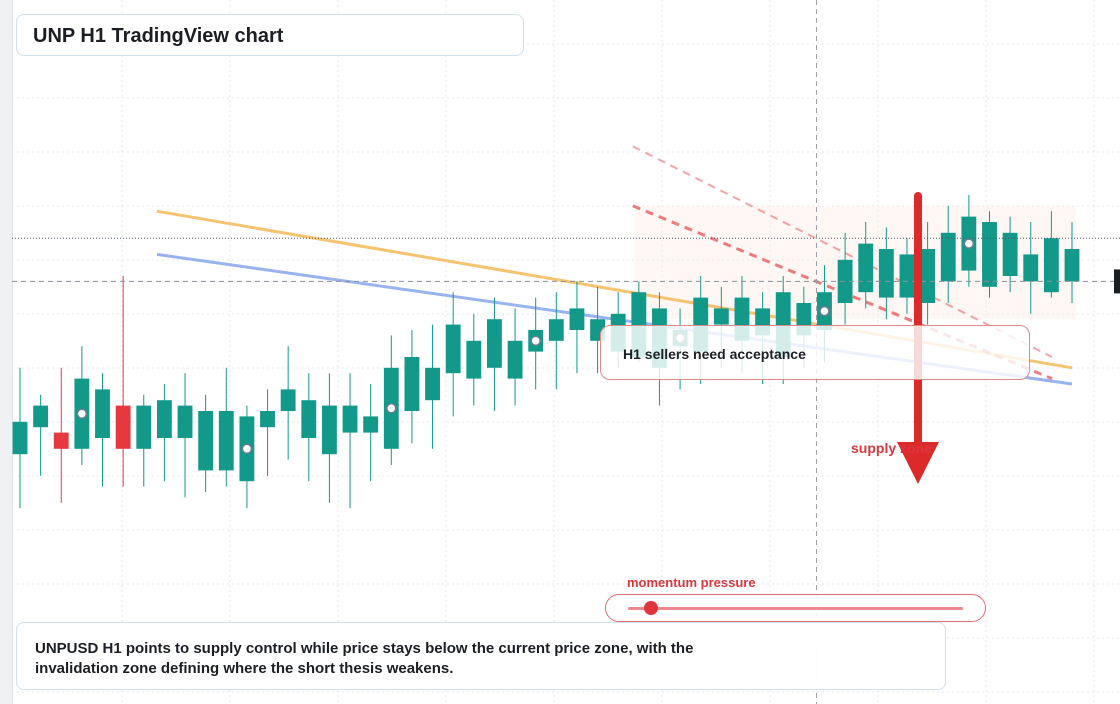 Image resolution: width=1120 pixels, height=704 pixels. I want to click on signal-callout: H1 sellers need acceptance, so click(815, 352).